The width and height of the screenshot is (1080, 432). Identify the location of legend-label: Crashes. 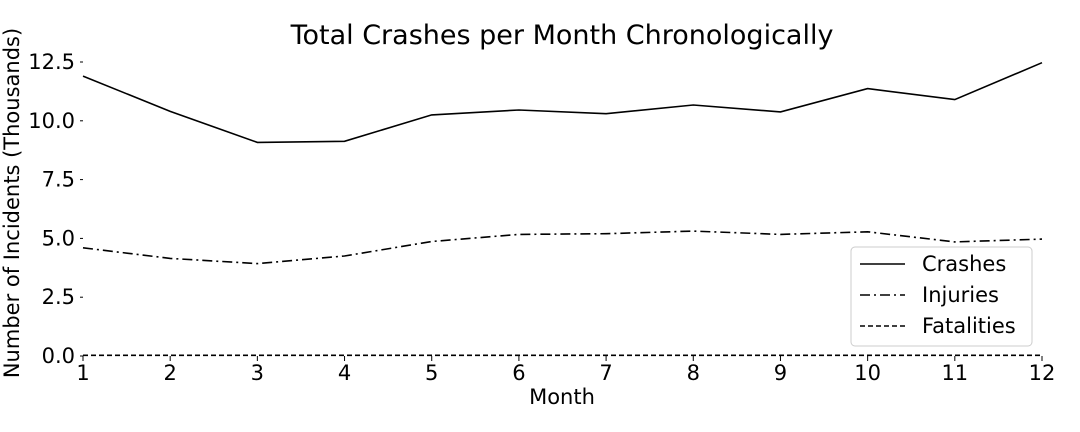
(964, 264).